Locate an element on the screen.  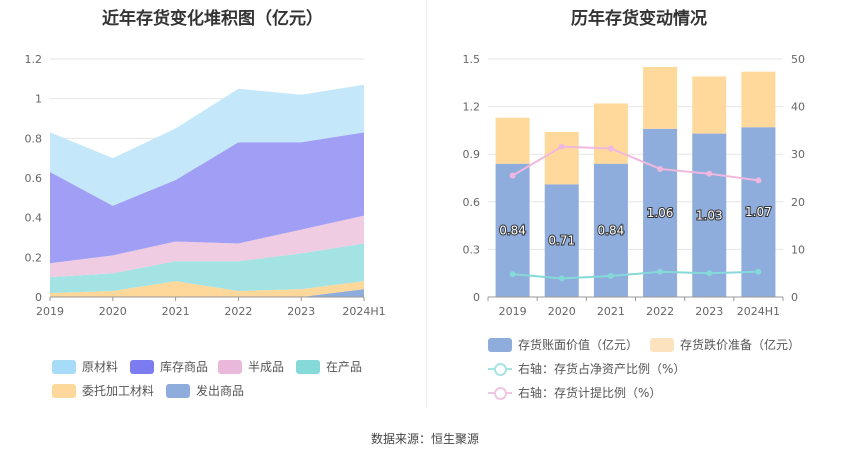
bar-value-label: 1.03 is located at coordinates (709, 215).